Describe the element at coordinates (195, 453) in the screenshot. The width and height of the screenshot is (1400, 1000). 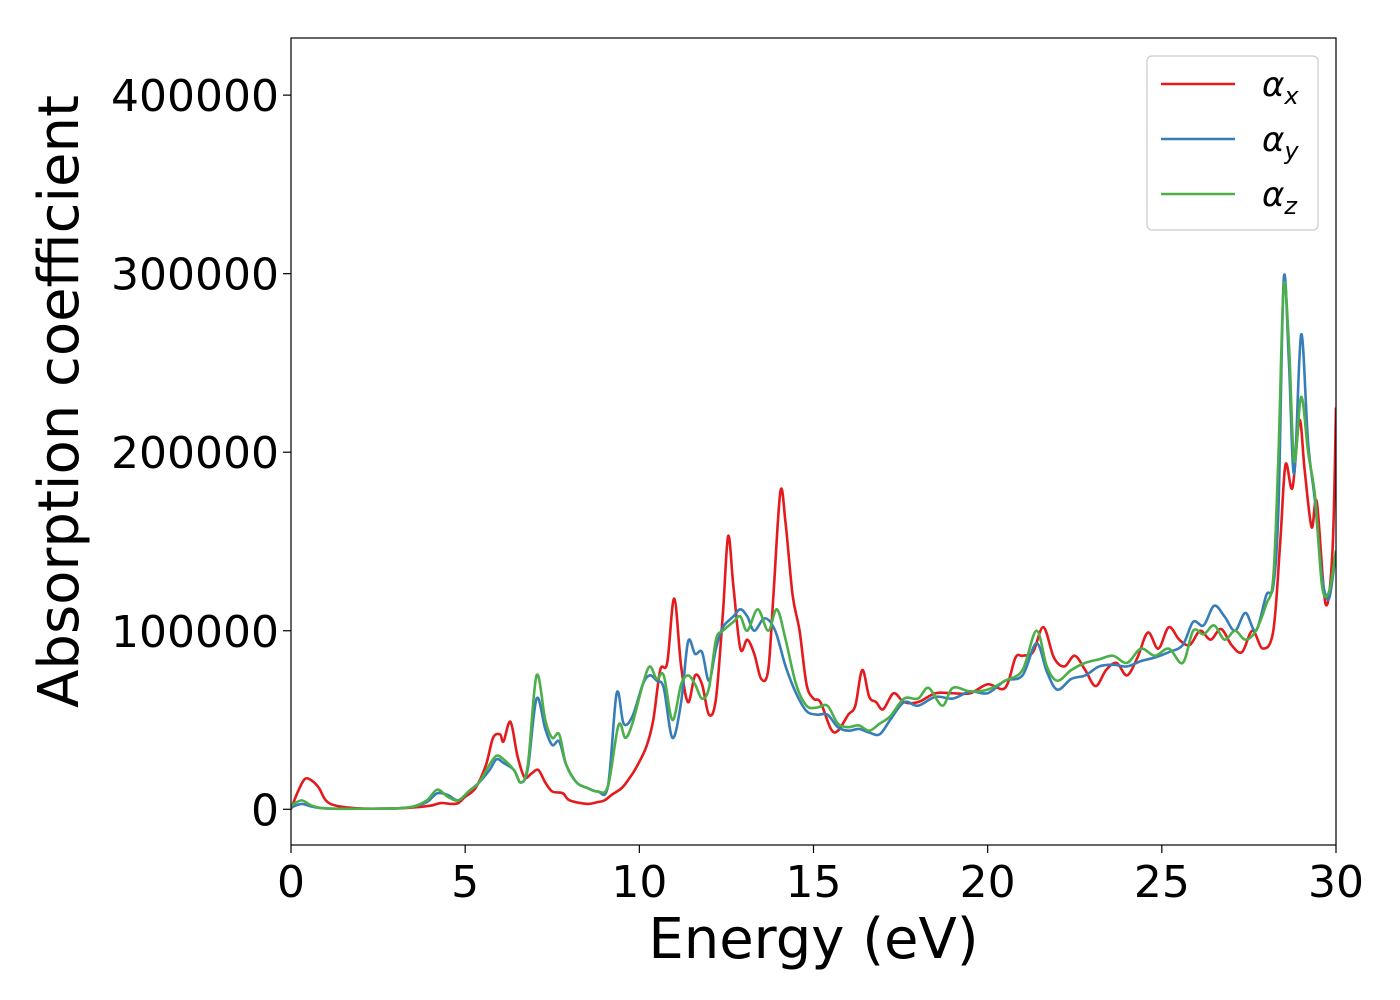
I see `y-tick-label: 200000` at that location.